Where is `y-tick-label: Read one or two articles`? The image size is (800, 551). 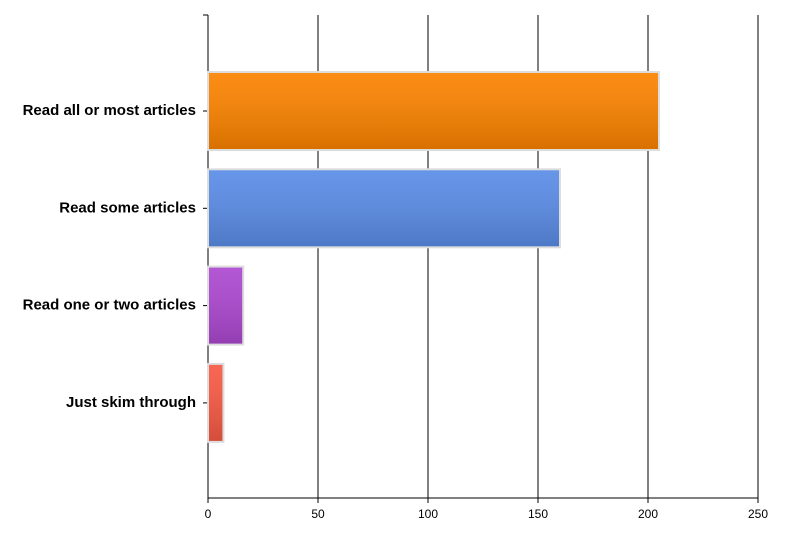
y-tick-label: Read one or two articles is located at coordinates (109, 305).